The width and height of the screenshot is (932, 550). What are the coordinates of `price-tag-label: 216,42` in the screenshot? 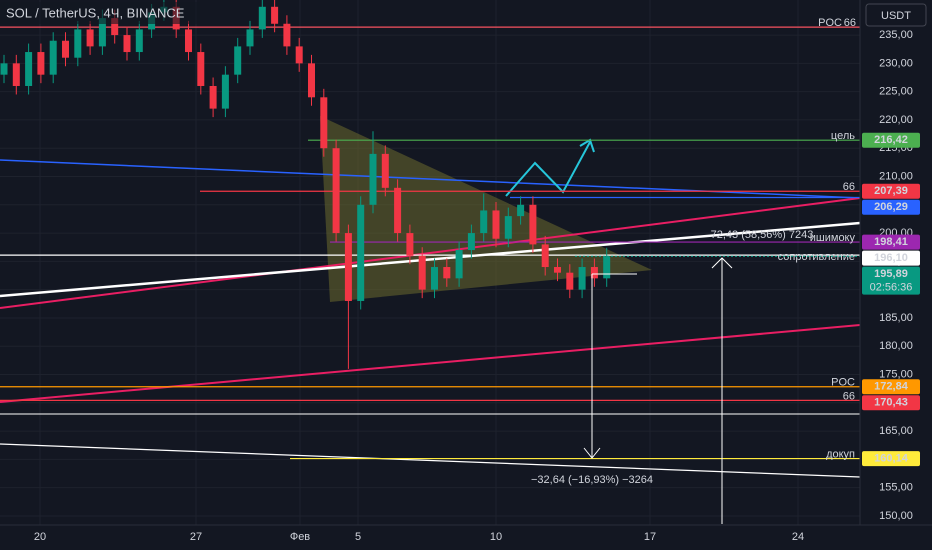 It's located at (891, 140).